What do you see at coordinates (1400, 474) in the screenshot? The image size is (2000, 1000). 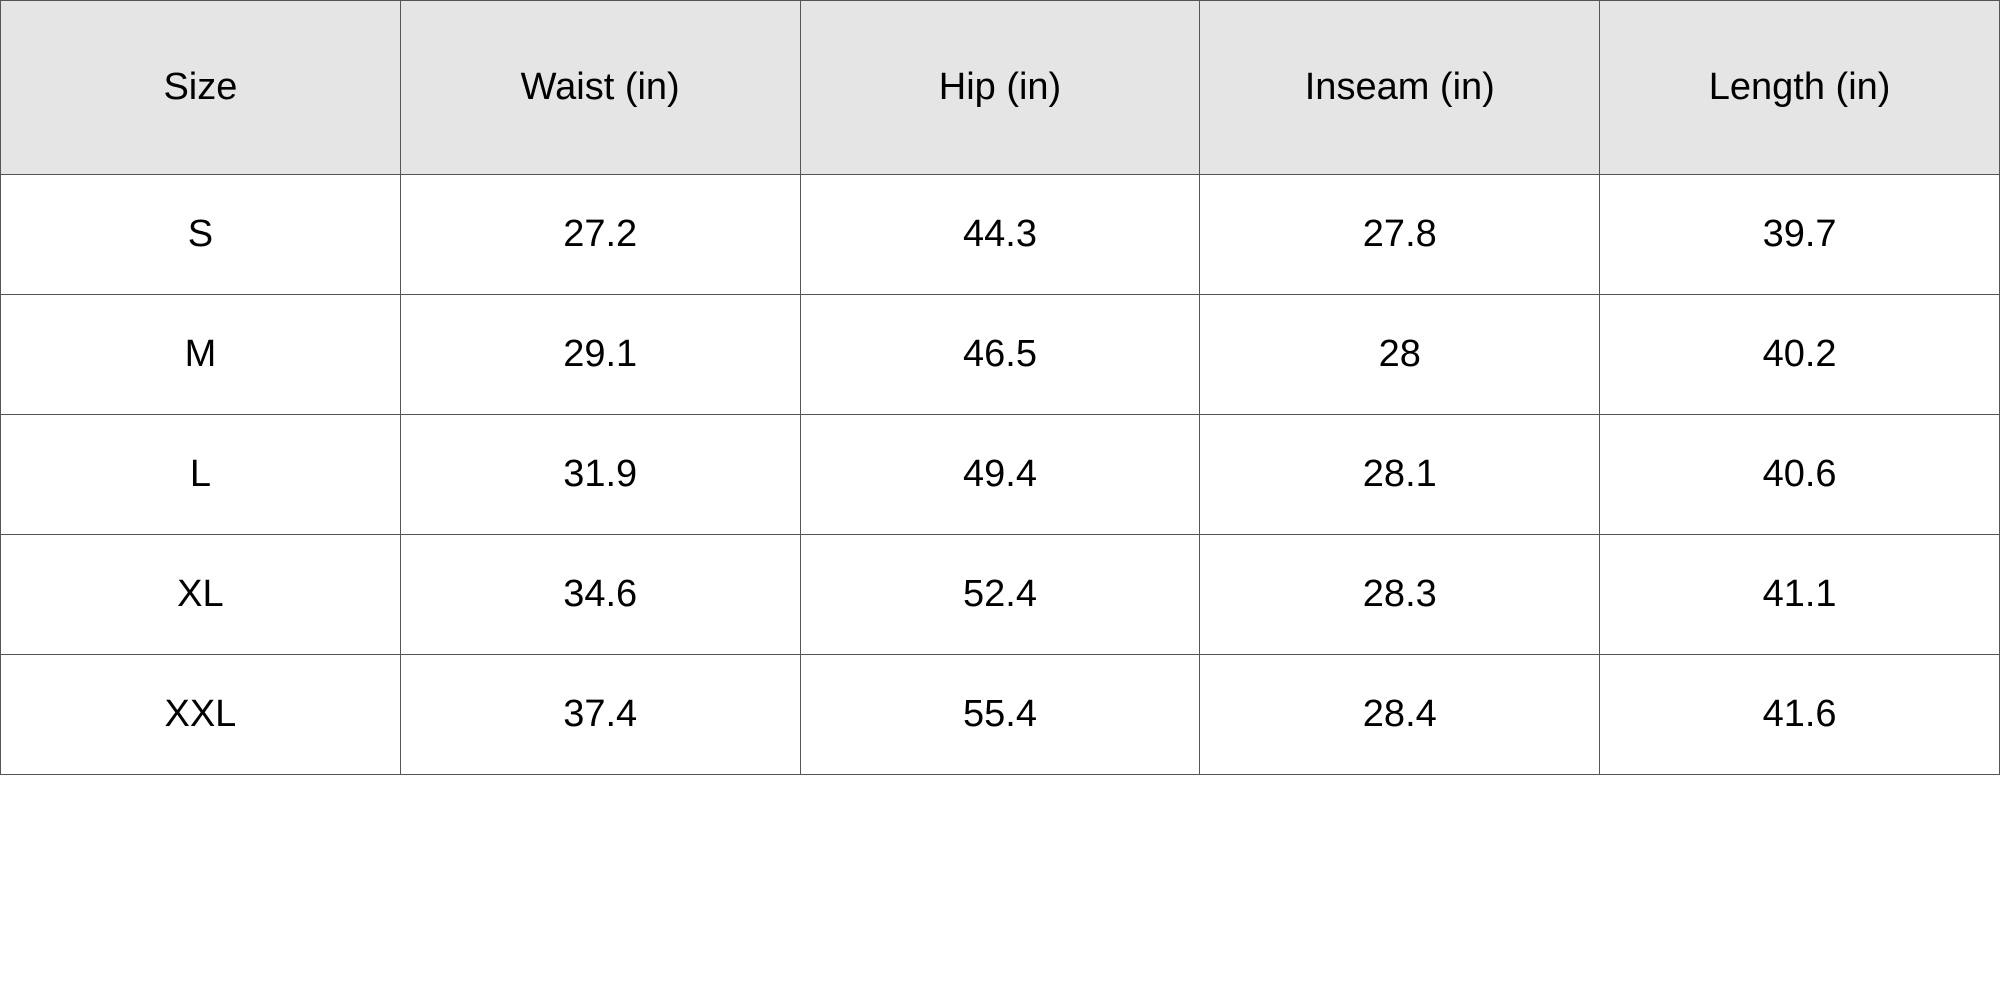 I see `table-cell: 28.1` at bounding box center [1400, 474].